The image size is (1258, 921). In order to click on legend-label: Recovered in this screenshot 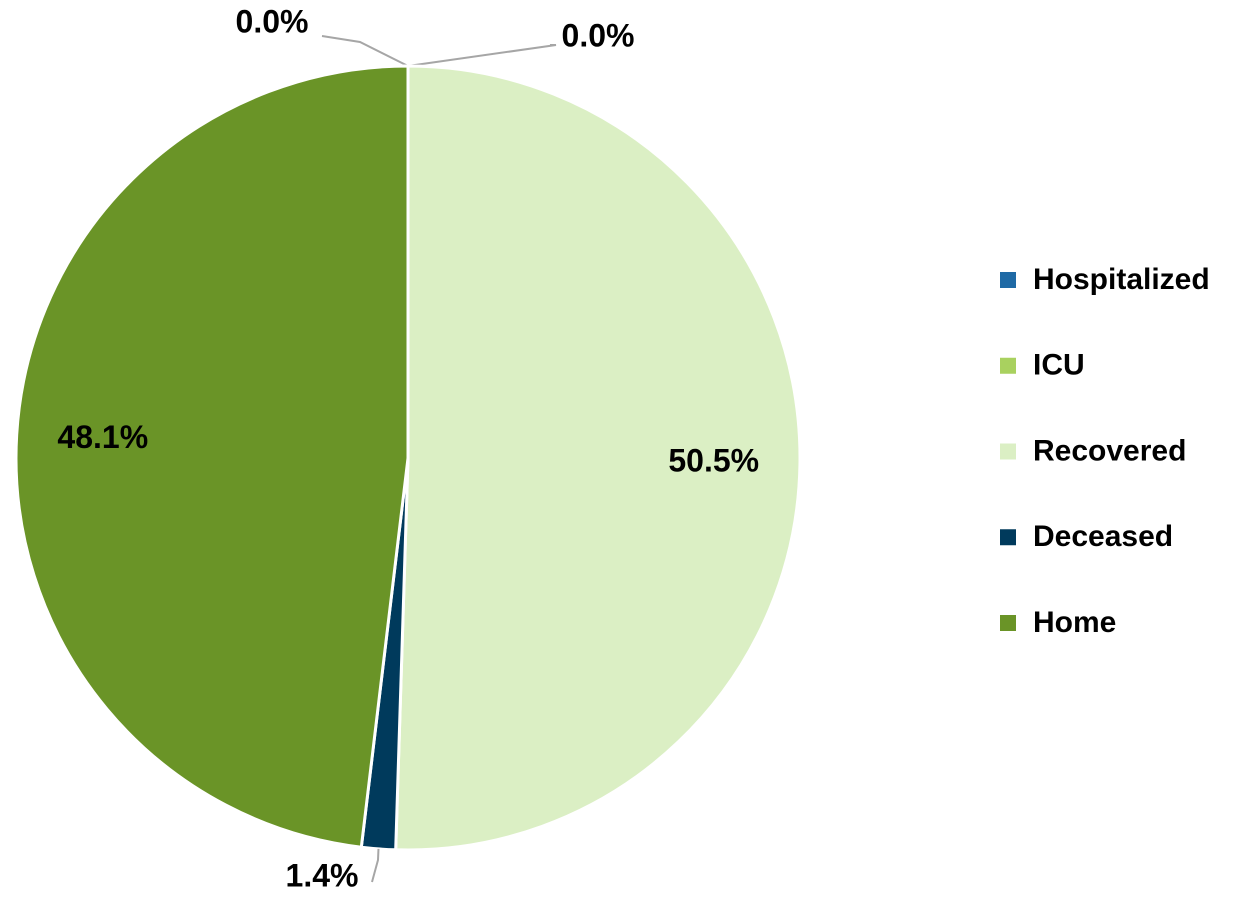, I will do `click(1109, 450)`.